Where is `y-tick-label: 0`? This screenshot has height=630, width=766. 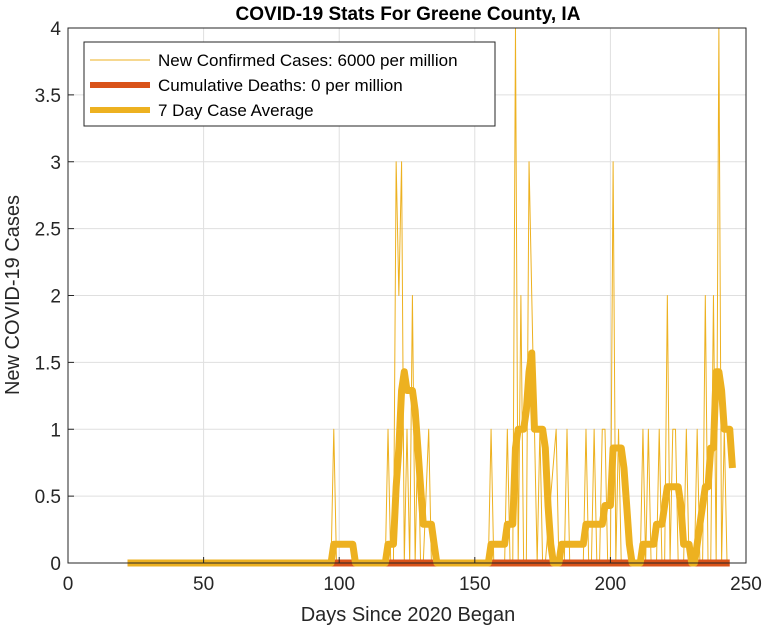
y-tick-label: 0 is located at coordinates (55, 564).